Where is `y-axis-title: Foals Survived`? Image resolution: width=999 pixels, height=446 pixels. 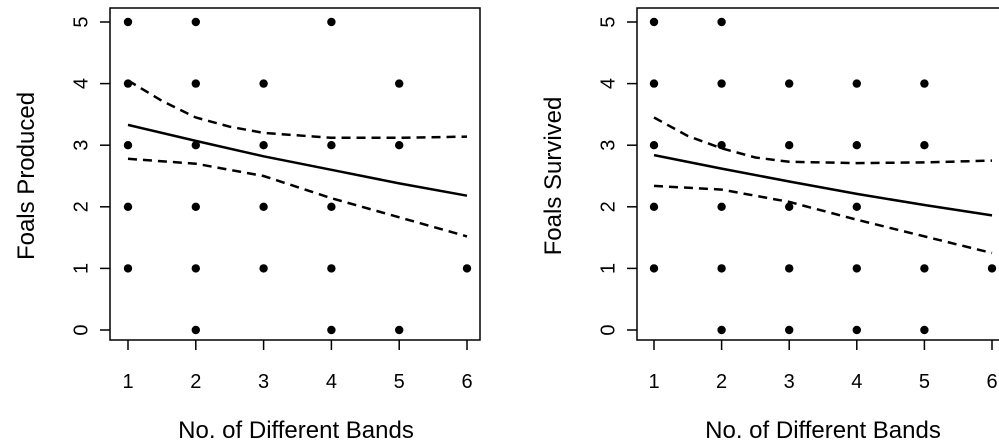
y-axis-title: Foals Survived is located at coordinates (553, 176).